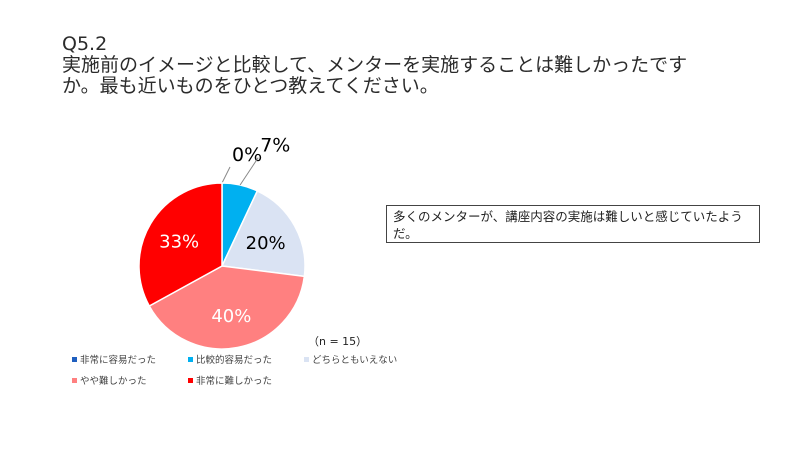 The height and width of the screenshot is (450, 800). What do you see at coordinates (234, 360) in the screenshot?
I see `legend-label-1: 比較的容易だった` at bounding box center [234, 360].